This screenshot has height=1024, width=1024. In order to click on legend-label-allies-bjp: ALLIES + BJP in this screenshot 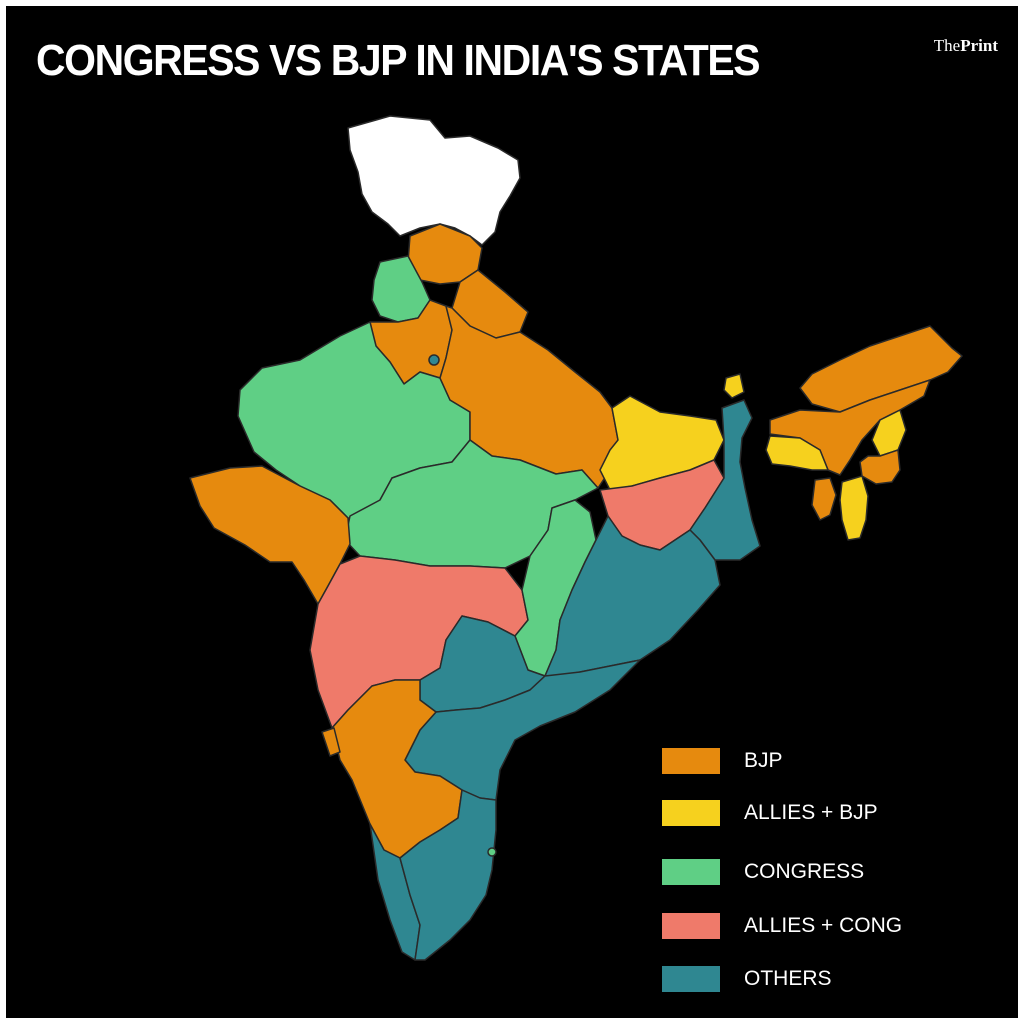, I will do `click(811, 812)`.